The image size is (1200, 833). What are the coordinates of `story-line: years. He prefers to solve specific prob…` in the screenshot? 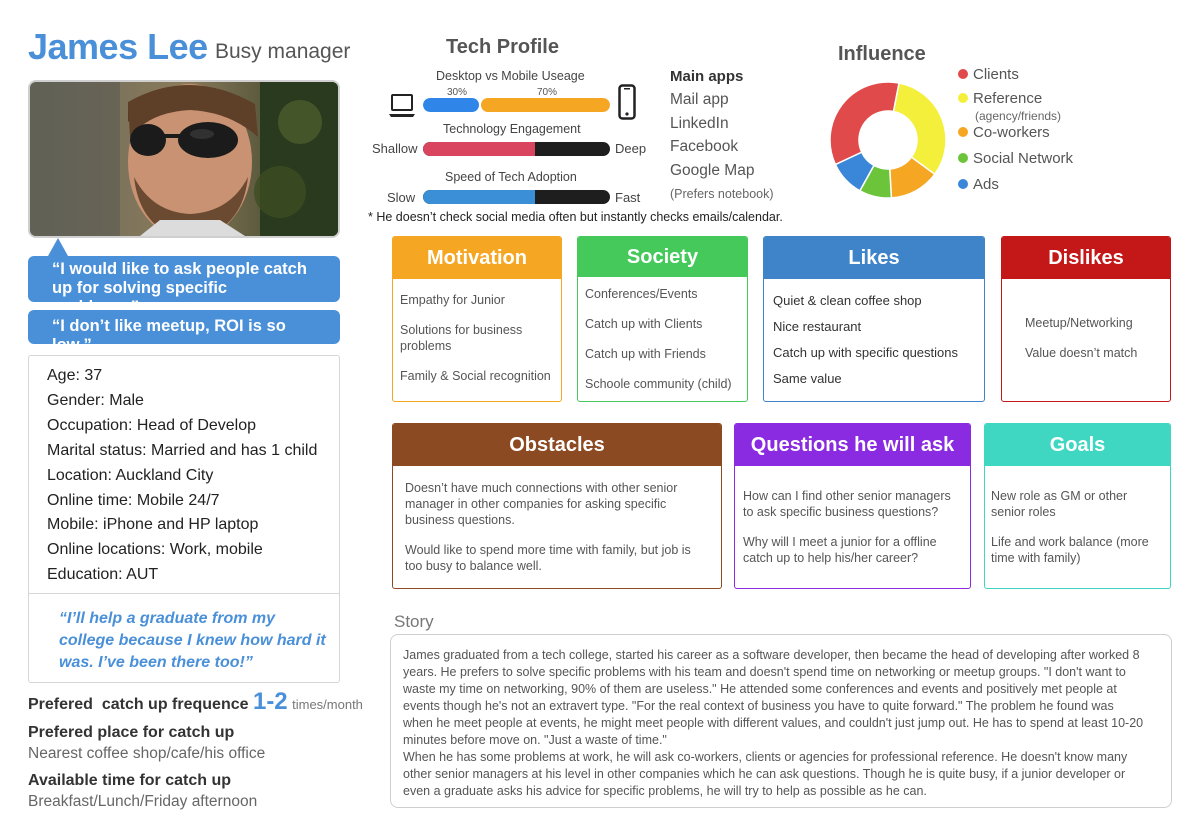 It's located at (764, 672).